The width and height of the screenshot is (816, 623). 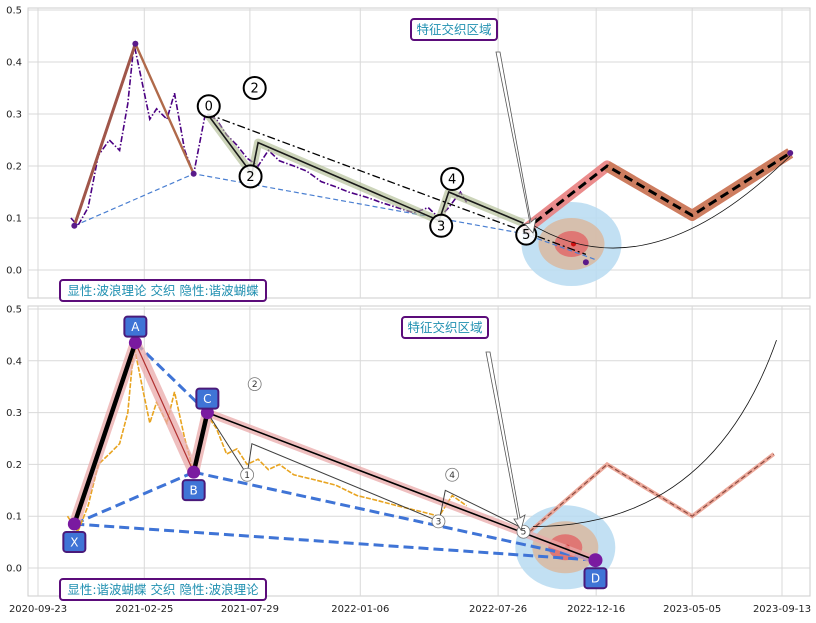 I want to click on top-price-line, so click(x=269, y=135).